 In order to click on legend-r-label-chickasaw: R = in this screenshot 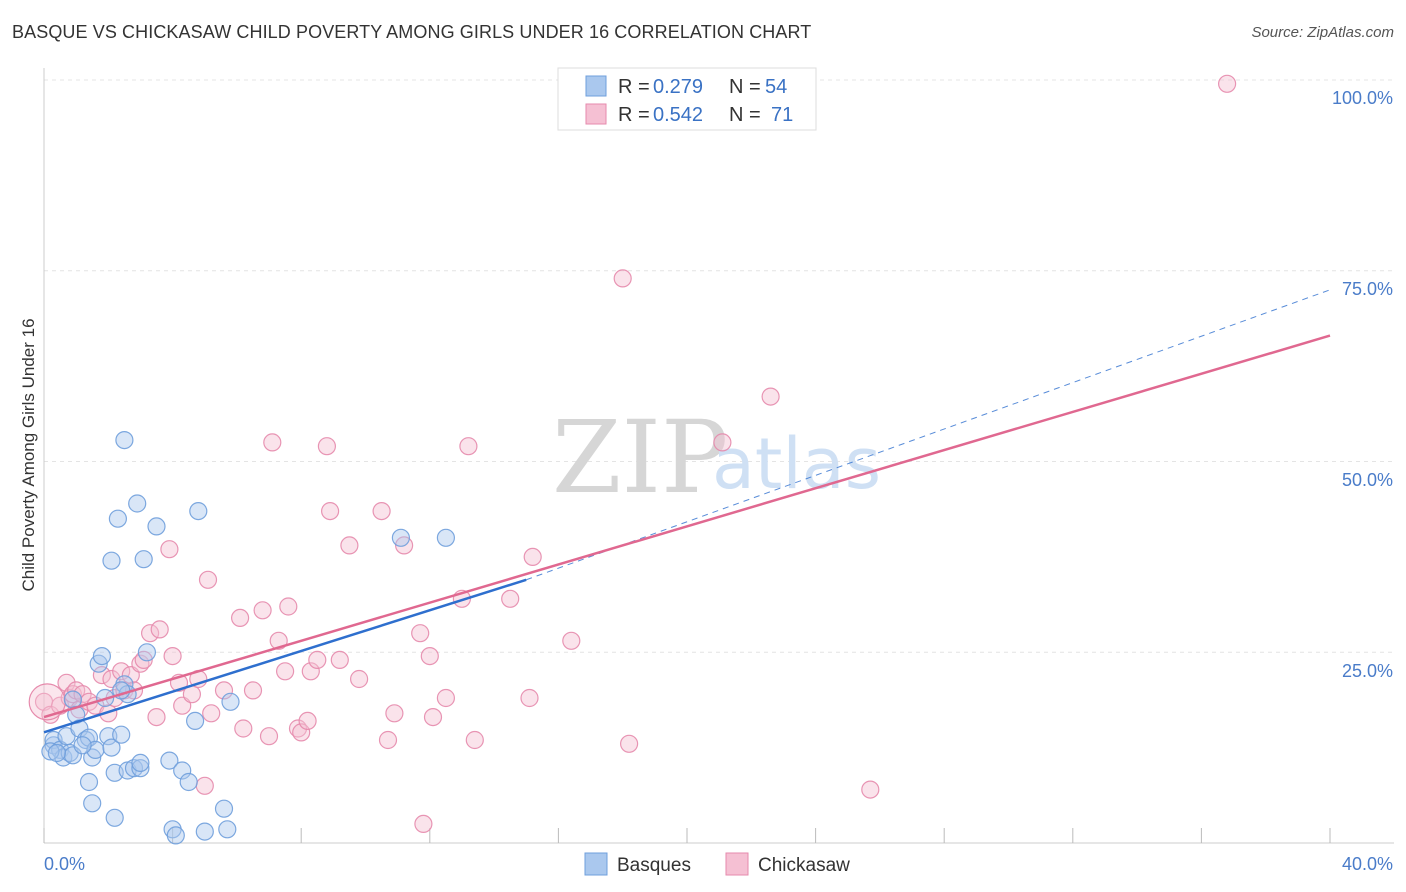, I will do `click(634, 115)`.